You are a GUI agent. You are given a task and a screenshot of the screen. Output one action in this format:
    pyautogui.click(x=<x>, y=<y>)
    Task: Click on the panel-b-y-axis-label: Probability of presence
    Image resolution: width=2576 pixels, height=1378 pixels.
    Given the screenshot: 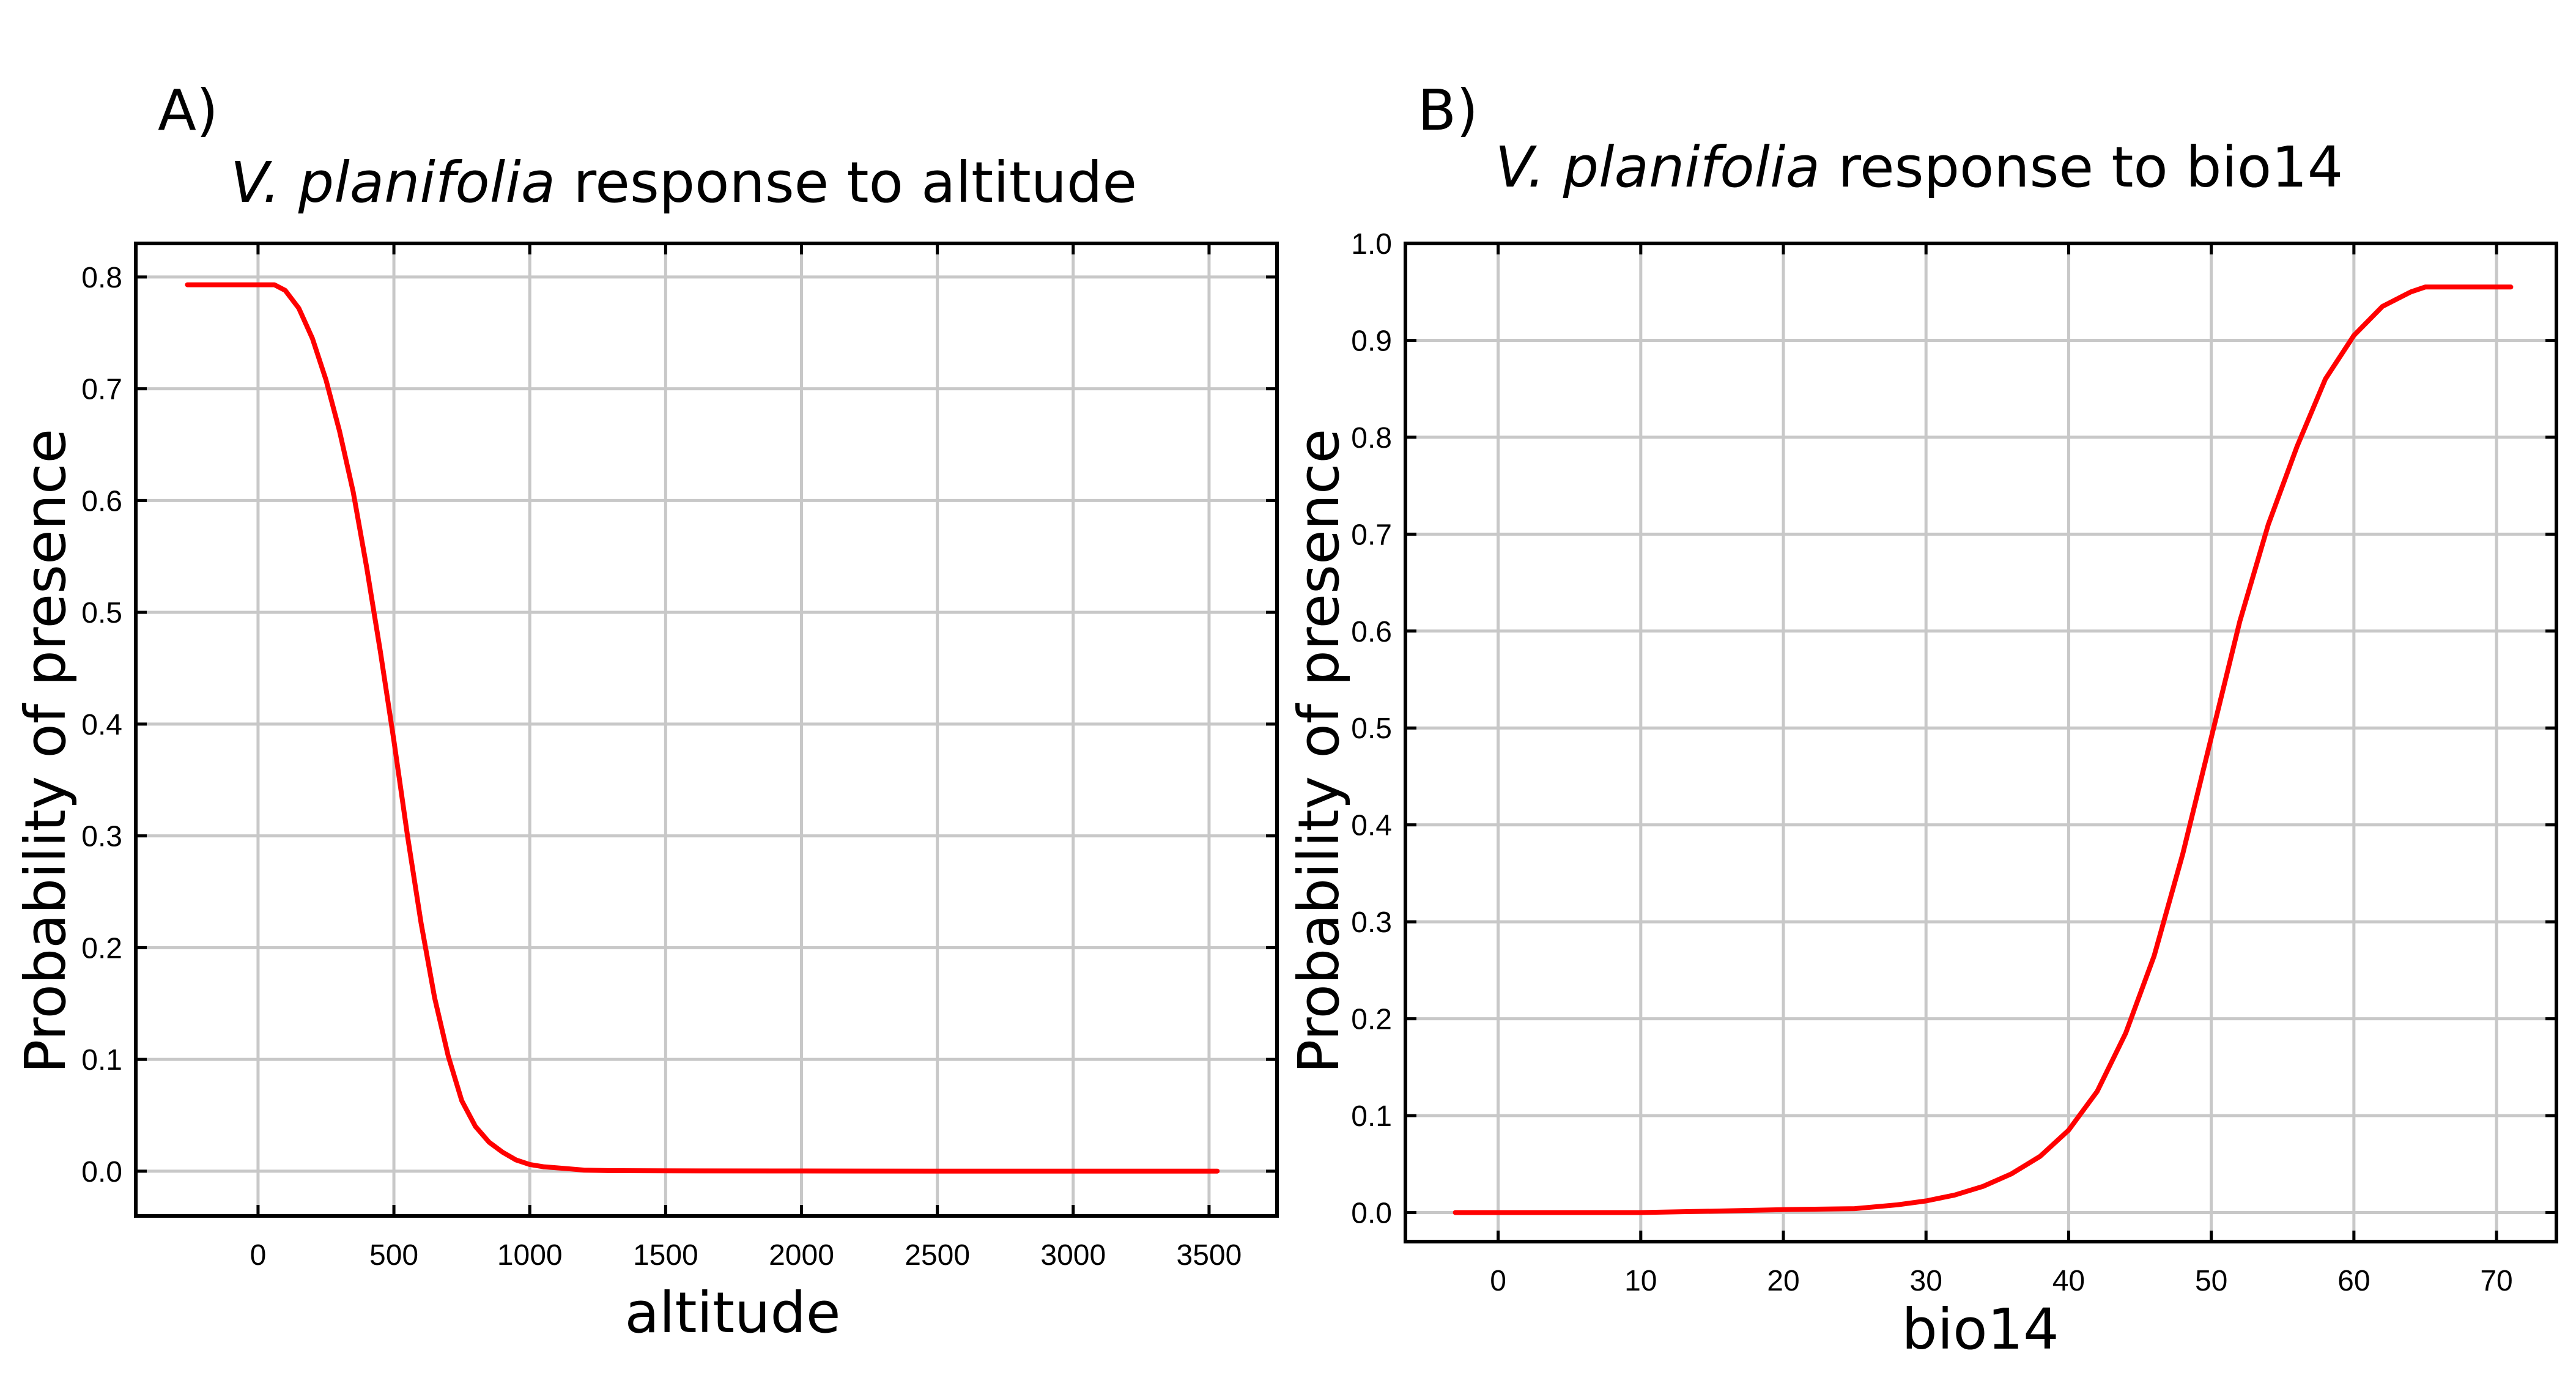 What is the action you would take?
    pyautogui.click(x=1319, y=751)
    